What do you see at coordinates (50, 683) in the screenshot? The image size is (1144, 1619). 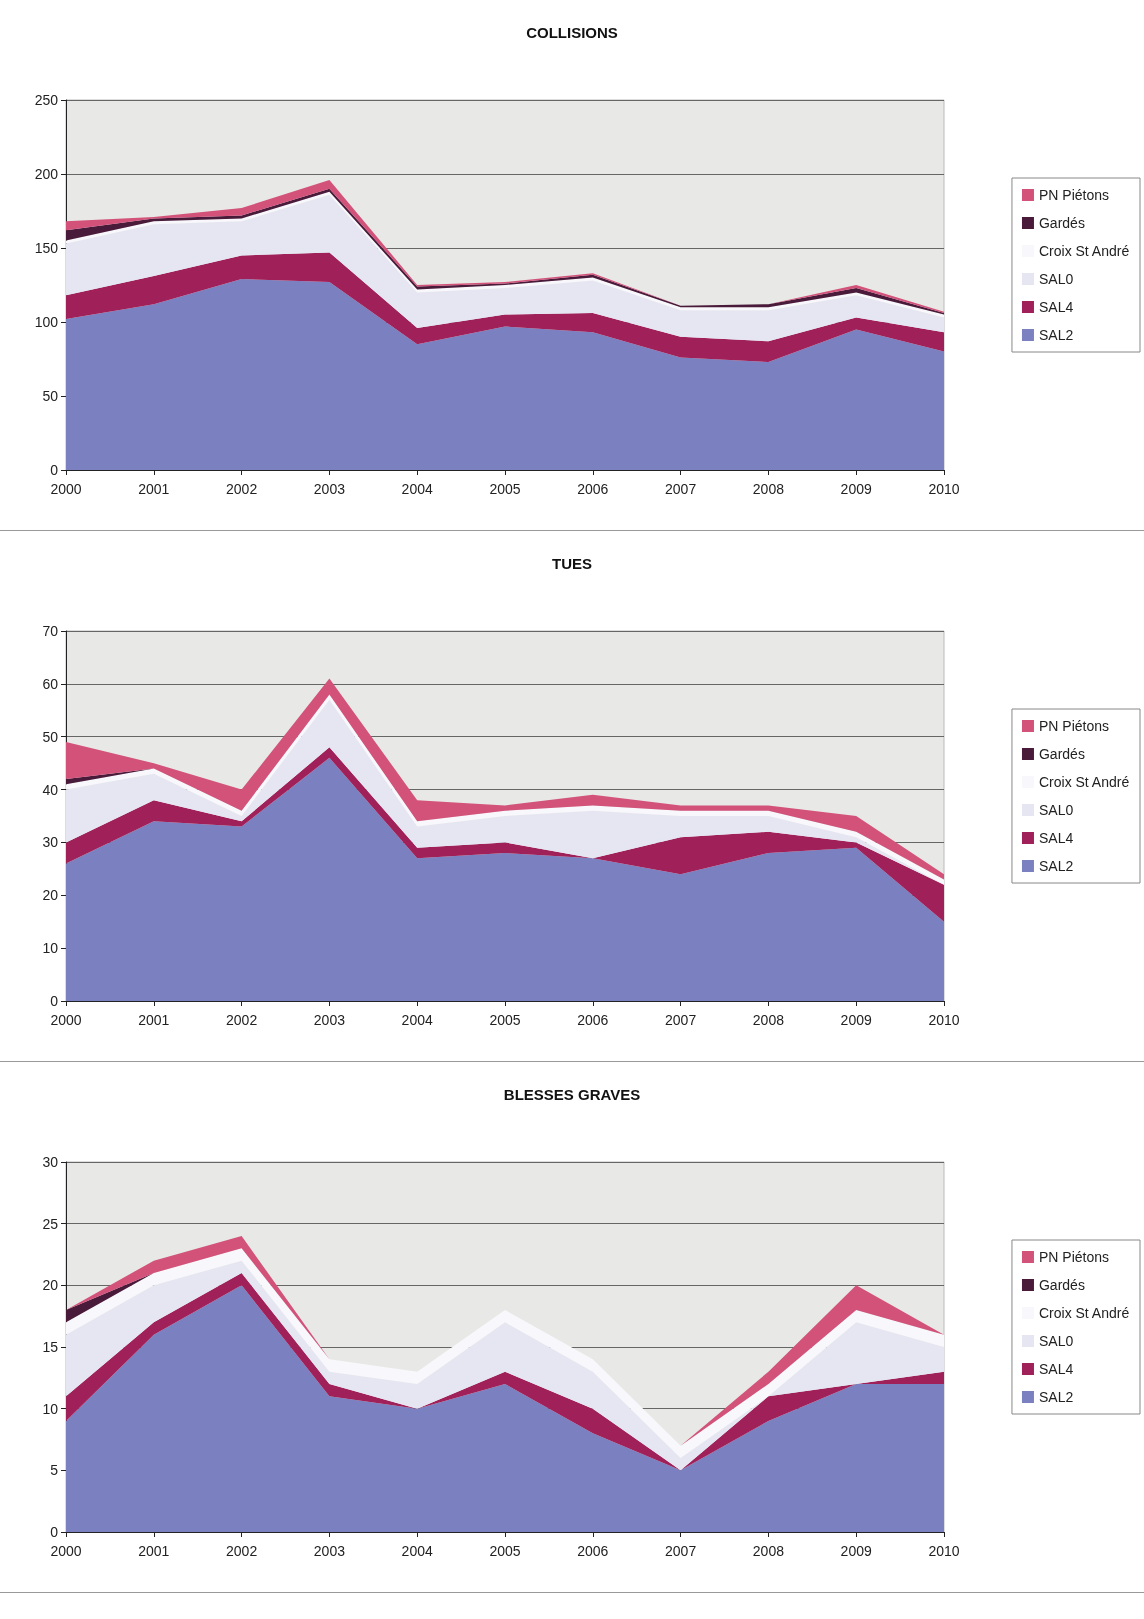 I see `y-tick-label: 60` at bounding box center [50, 683].